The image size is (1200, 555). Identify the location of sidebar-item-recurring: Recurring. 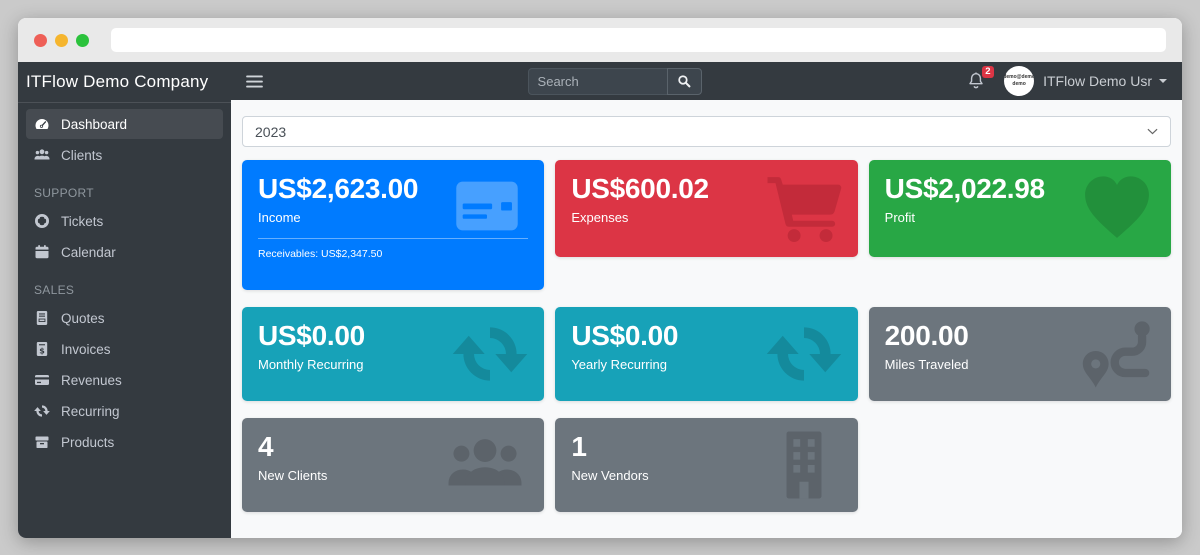
(124, 411).